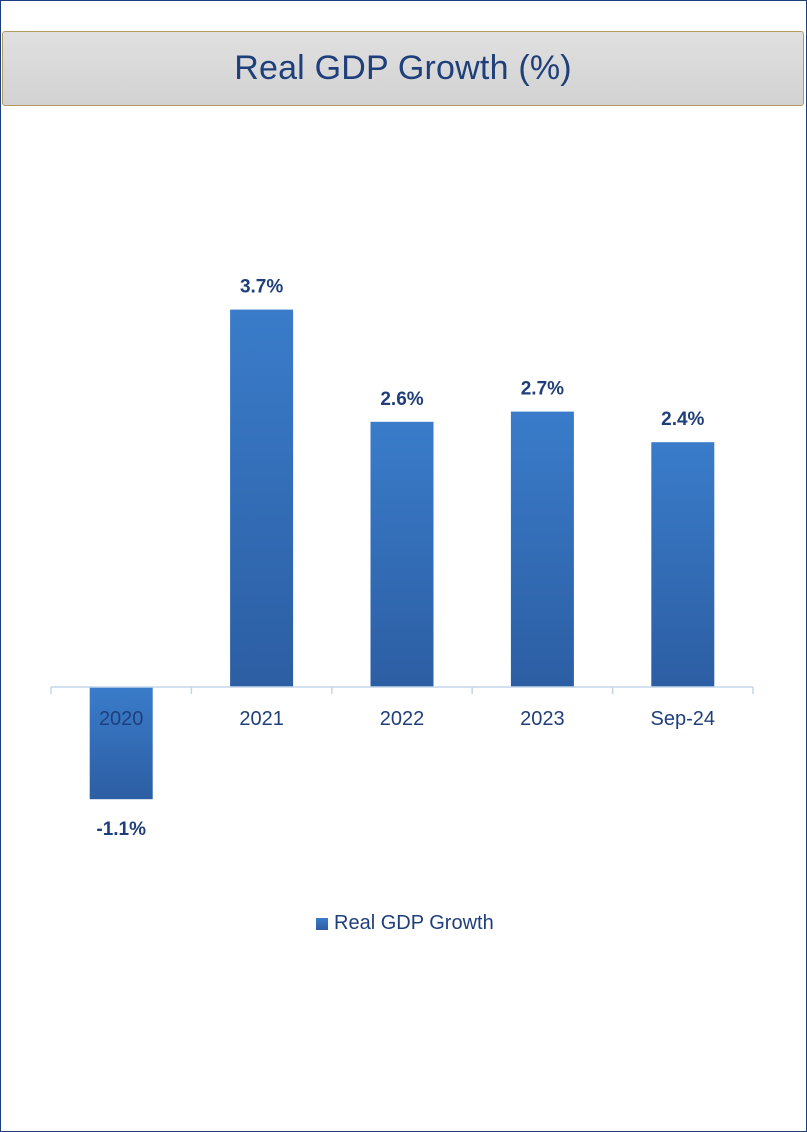 This screenshot has width=807, height=1132. I want to click on x-tick-label: Sep-24, so click(683, 719).